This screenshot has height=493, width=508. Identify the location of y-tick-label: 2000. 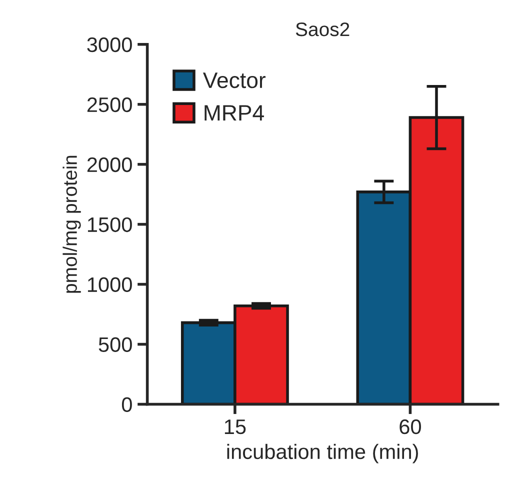
(109, 164).